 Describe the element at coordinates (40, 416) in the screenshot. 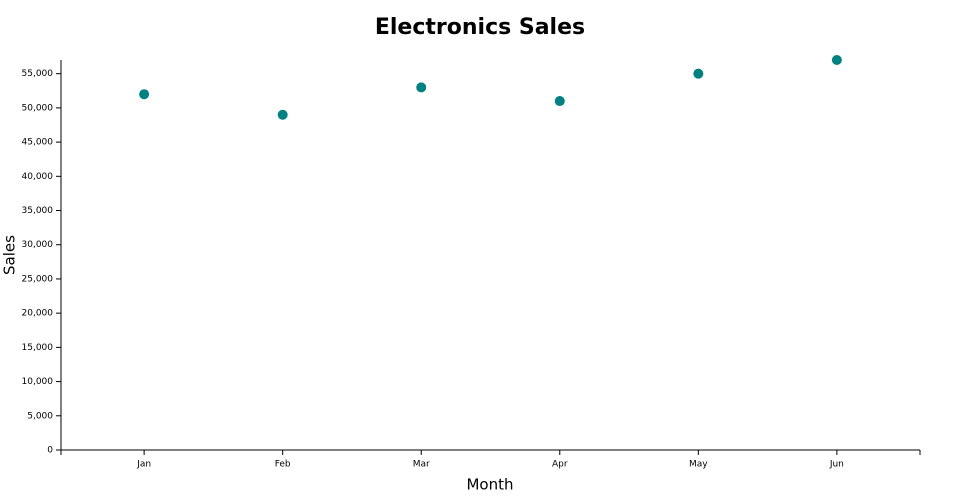

I see `y-tick-label: 5,000` at that location.